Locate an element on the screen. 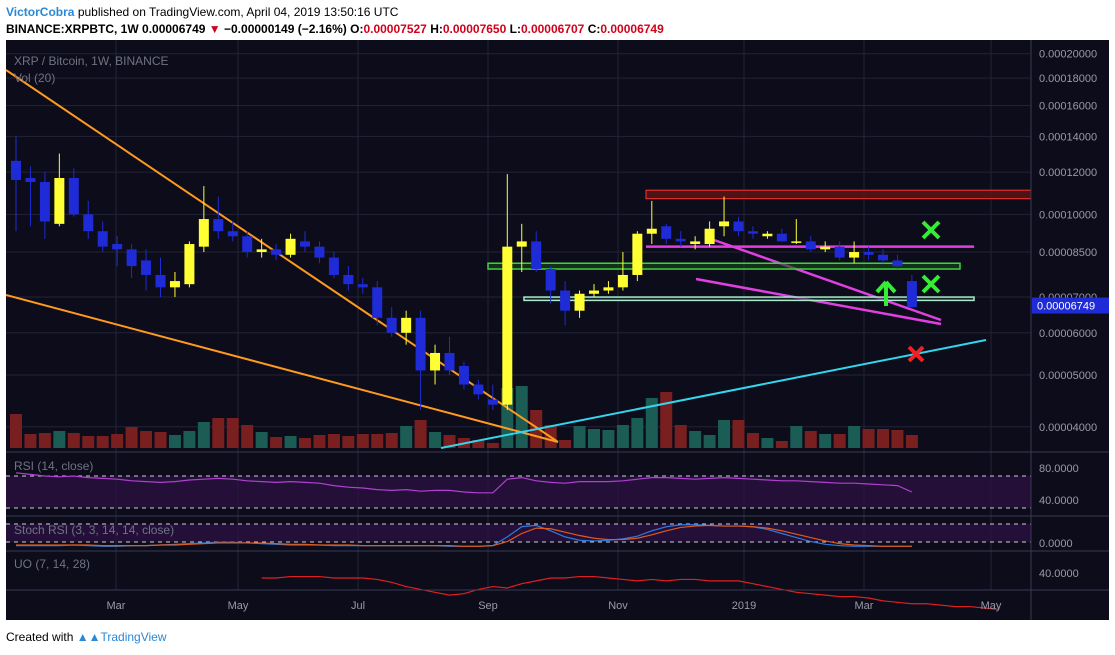  footer-brand: TradingView is located at coordinates (133, 637).